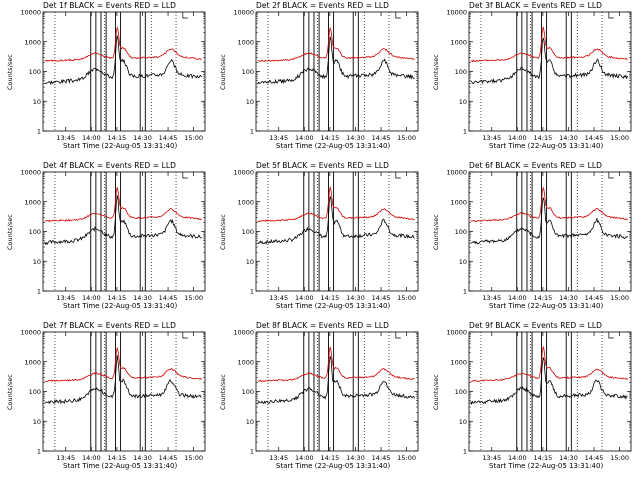  Describe the element at coordinates (322, 5) in the screenshot. I see `panel-title: Det 2f BLACK = Events RED = LLD` at that location.